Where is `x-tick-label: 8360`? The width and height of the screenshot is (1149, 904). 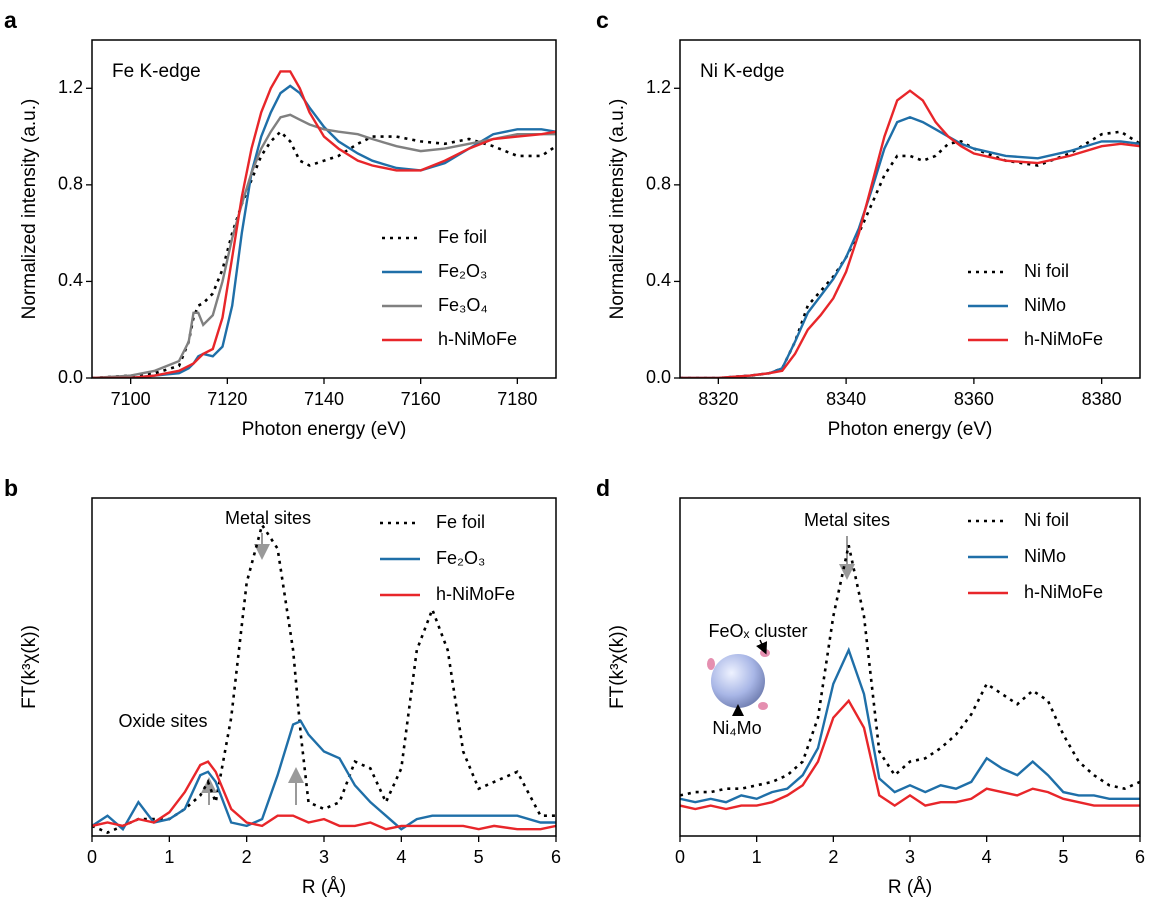 x-tick-label: 8360 is located at coordinates (974, 399).